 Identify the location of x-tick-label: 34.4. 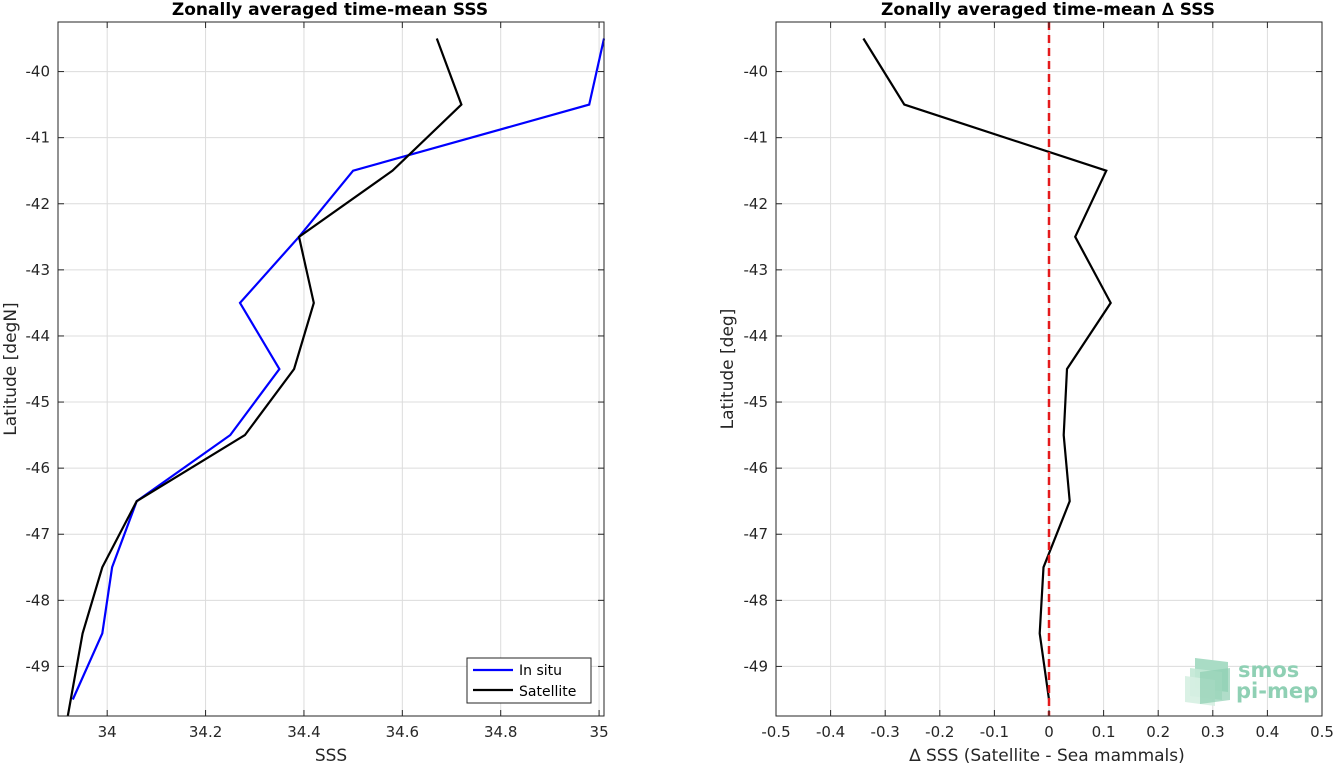
(303, 732).